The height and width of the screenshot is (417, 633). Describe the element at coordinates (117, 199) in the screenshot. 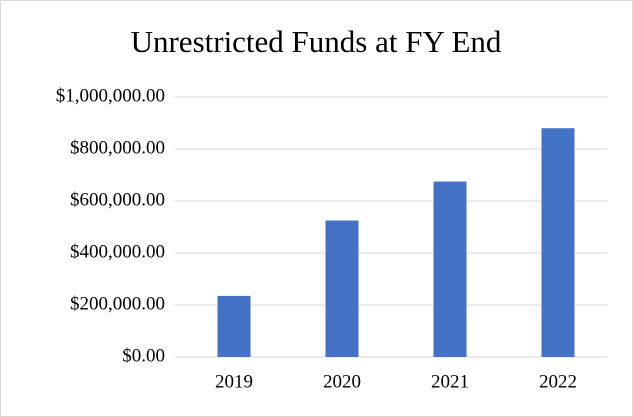

I see `y-tick-label: $600,000.00` at that location.